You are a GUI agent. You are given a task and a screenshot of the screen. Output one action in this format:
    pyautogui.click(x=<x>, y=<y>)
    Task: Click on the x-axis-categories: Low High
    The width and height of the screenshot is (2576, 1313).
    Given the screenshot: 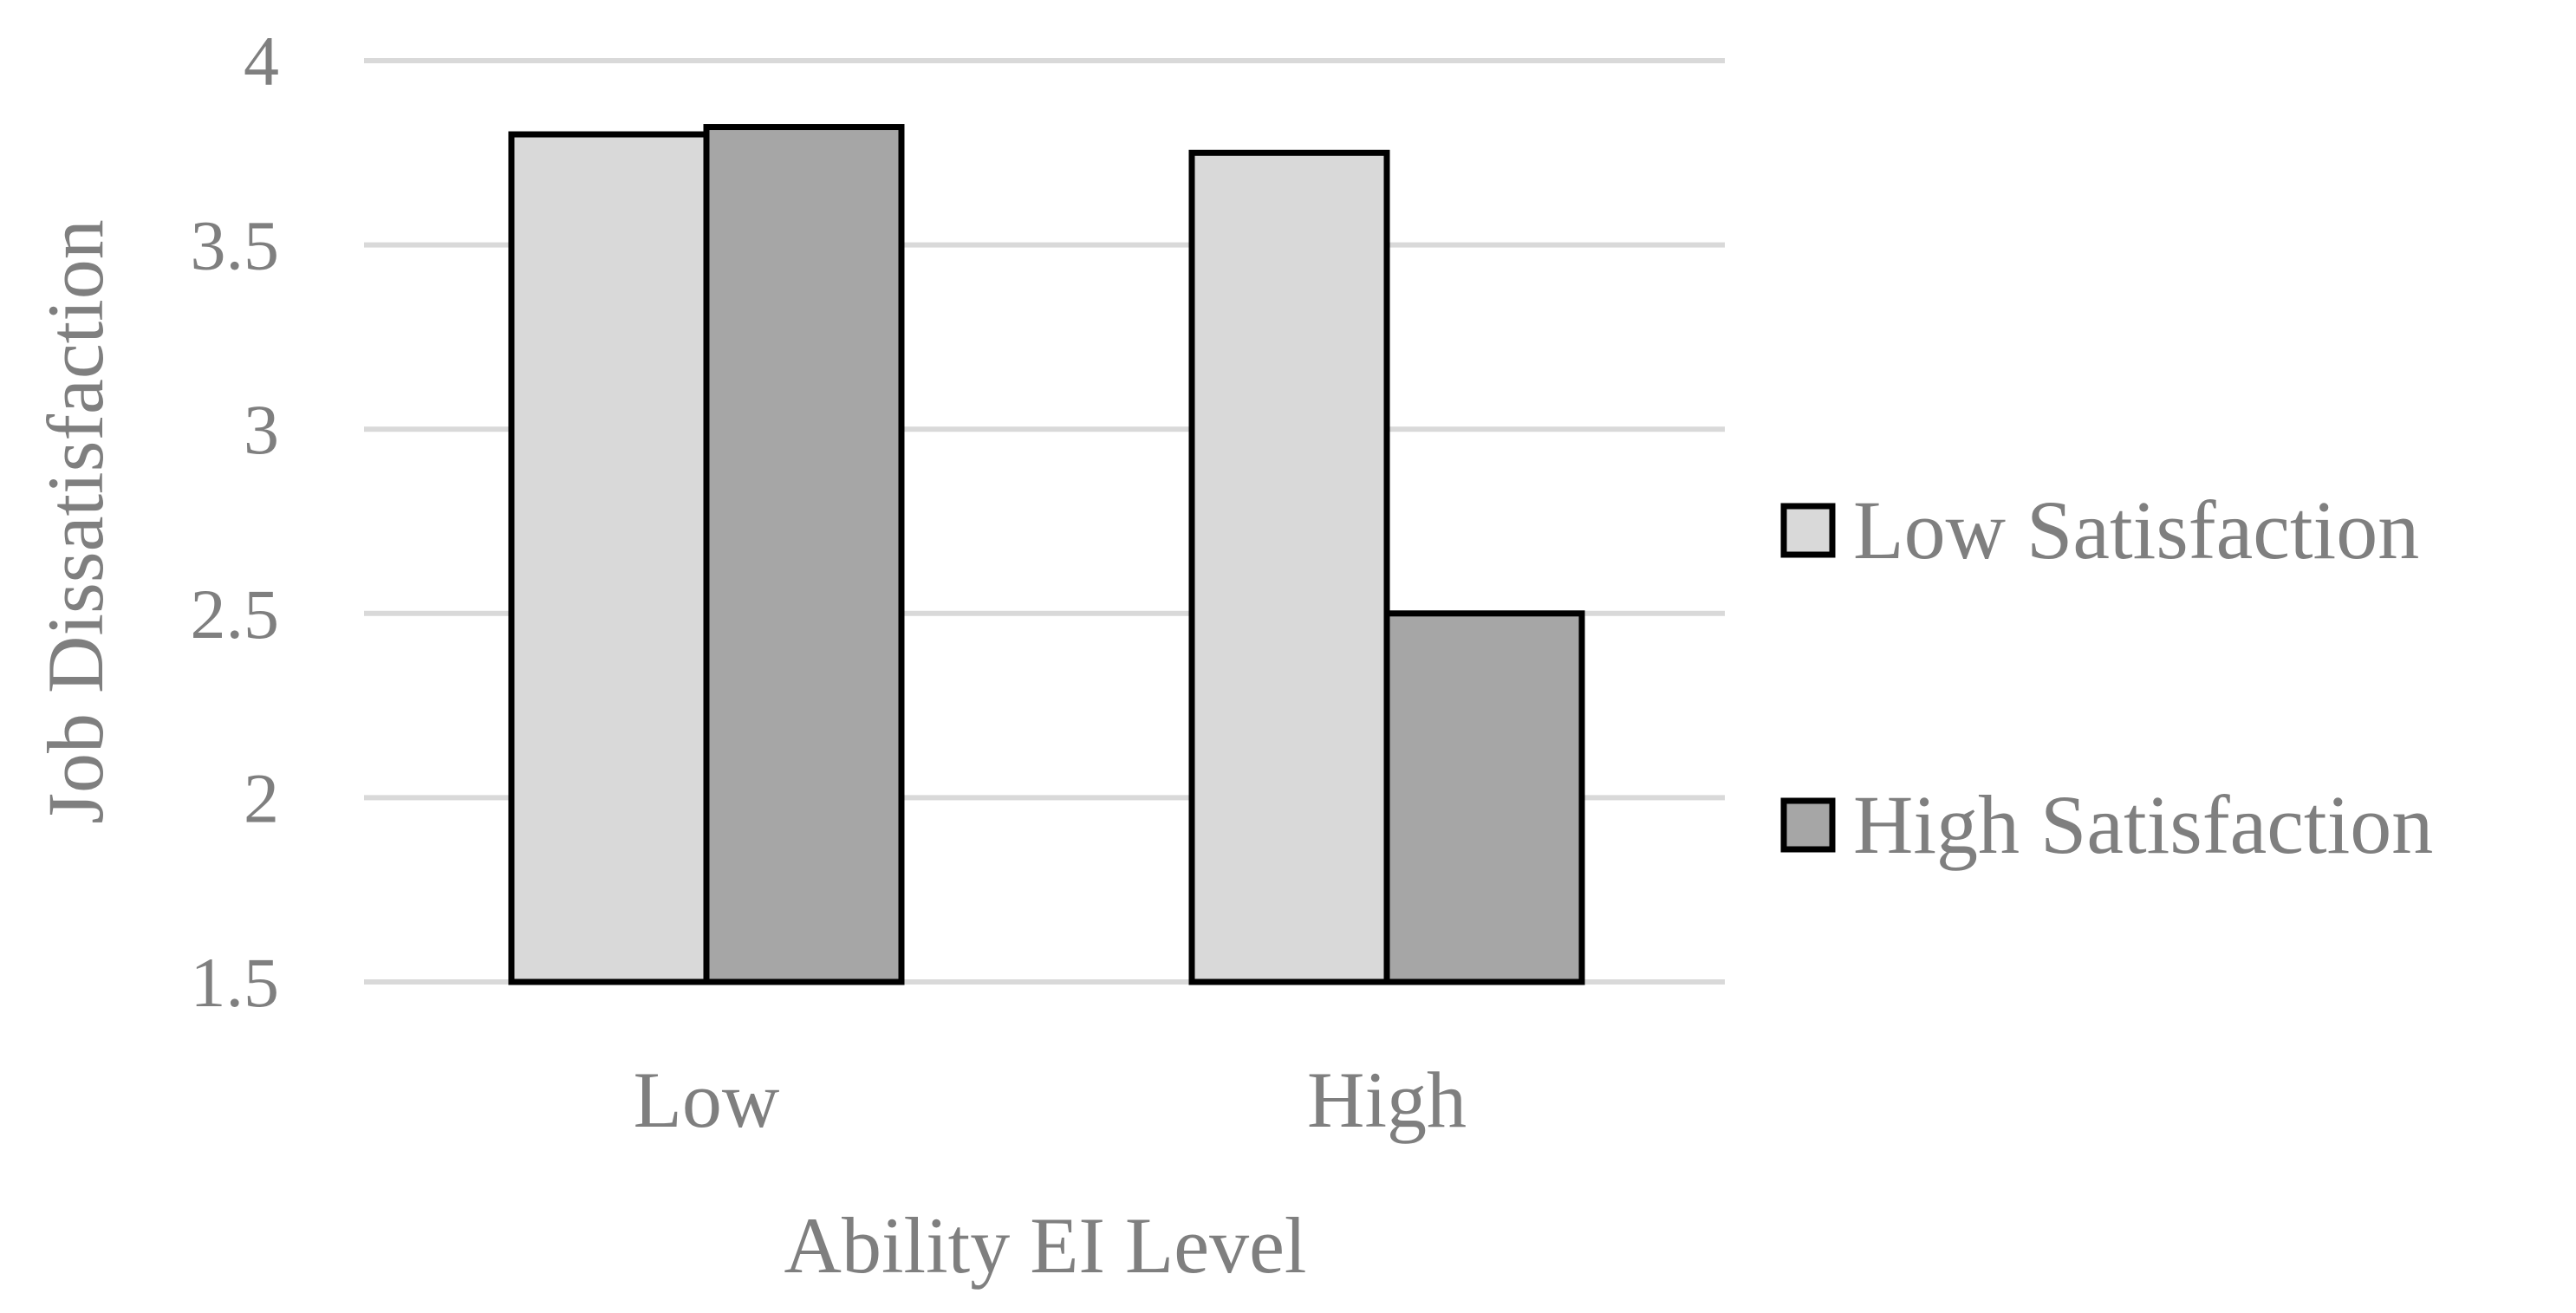 What is the action you would take?
    pyautogui.click(x=1050, y=1100)
    